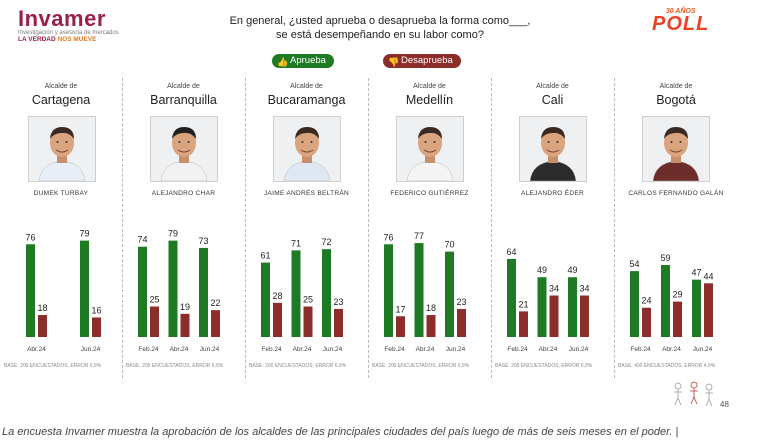 The width and height of the screenshot is (768, 447). Describe the element at coordinates (61, 193) in the screenshot. I see `mayor-name: DUMEK TURBAY` at that location.